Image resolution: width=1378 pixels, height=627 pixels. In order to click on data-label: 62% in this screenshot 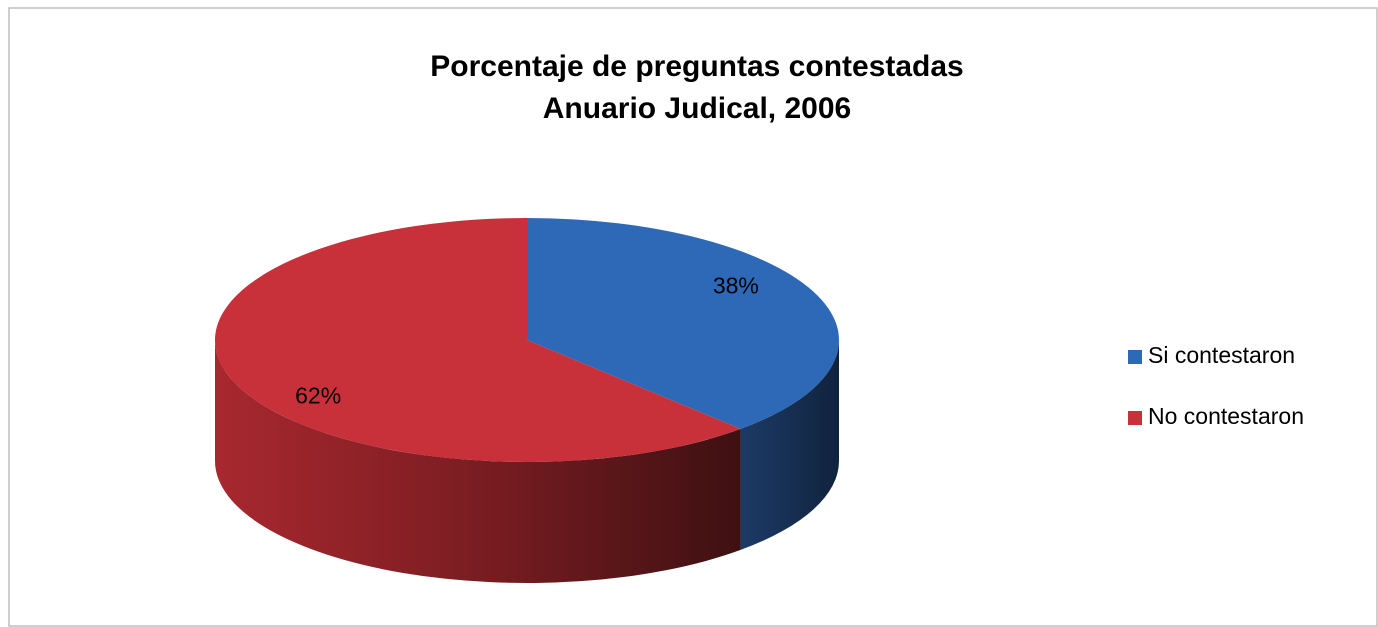, I will do `click(318, 395)`.